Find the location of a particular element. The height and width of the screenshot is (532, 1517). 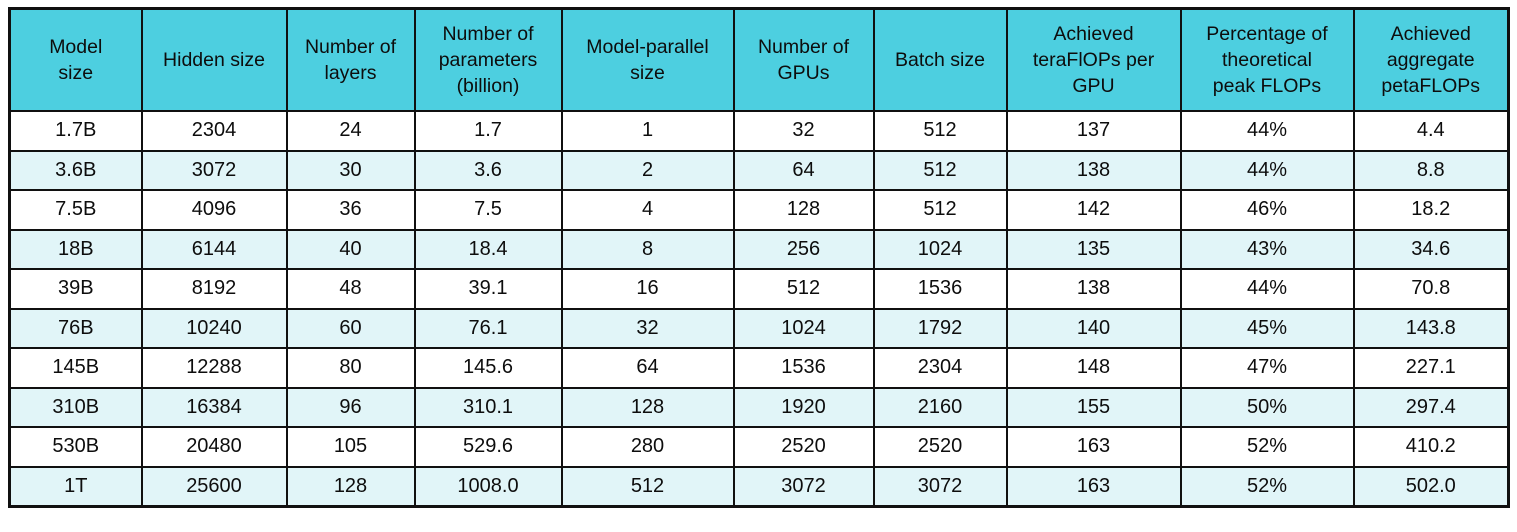

table-cell: 40 is located at coordinates (350, 249).